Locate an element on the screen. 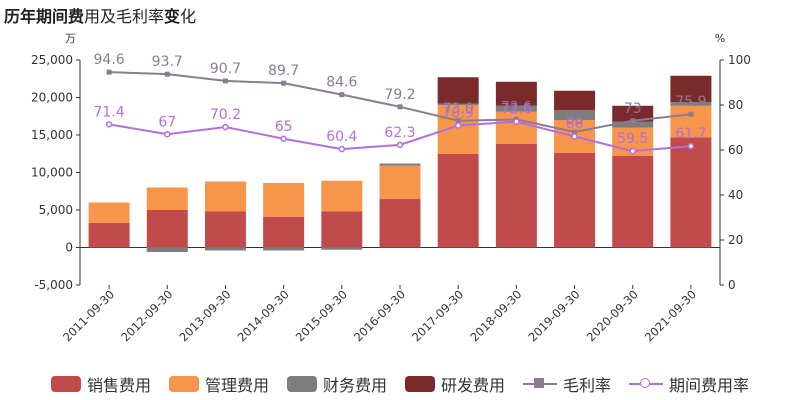 The image size is (800, 400). x-tick-label: 2017-09-30 is located at coordinates (437, 315).